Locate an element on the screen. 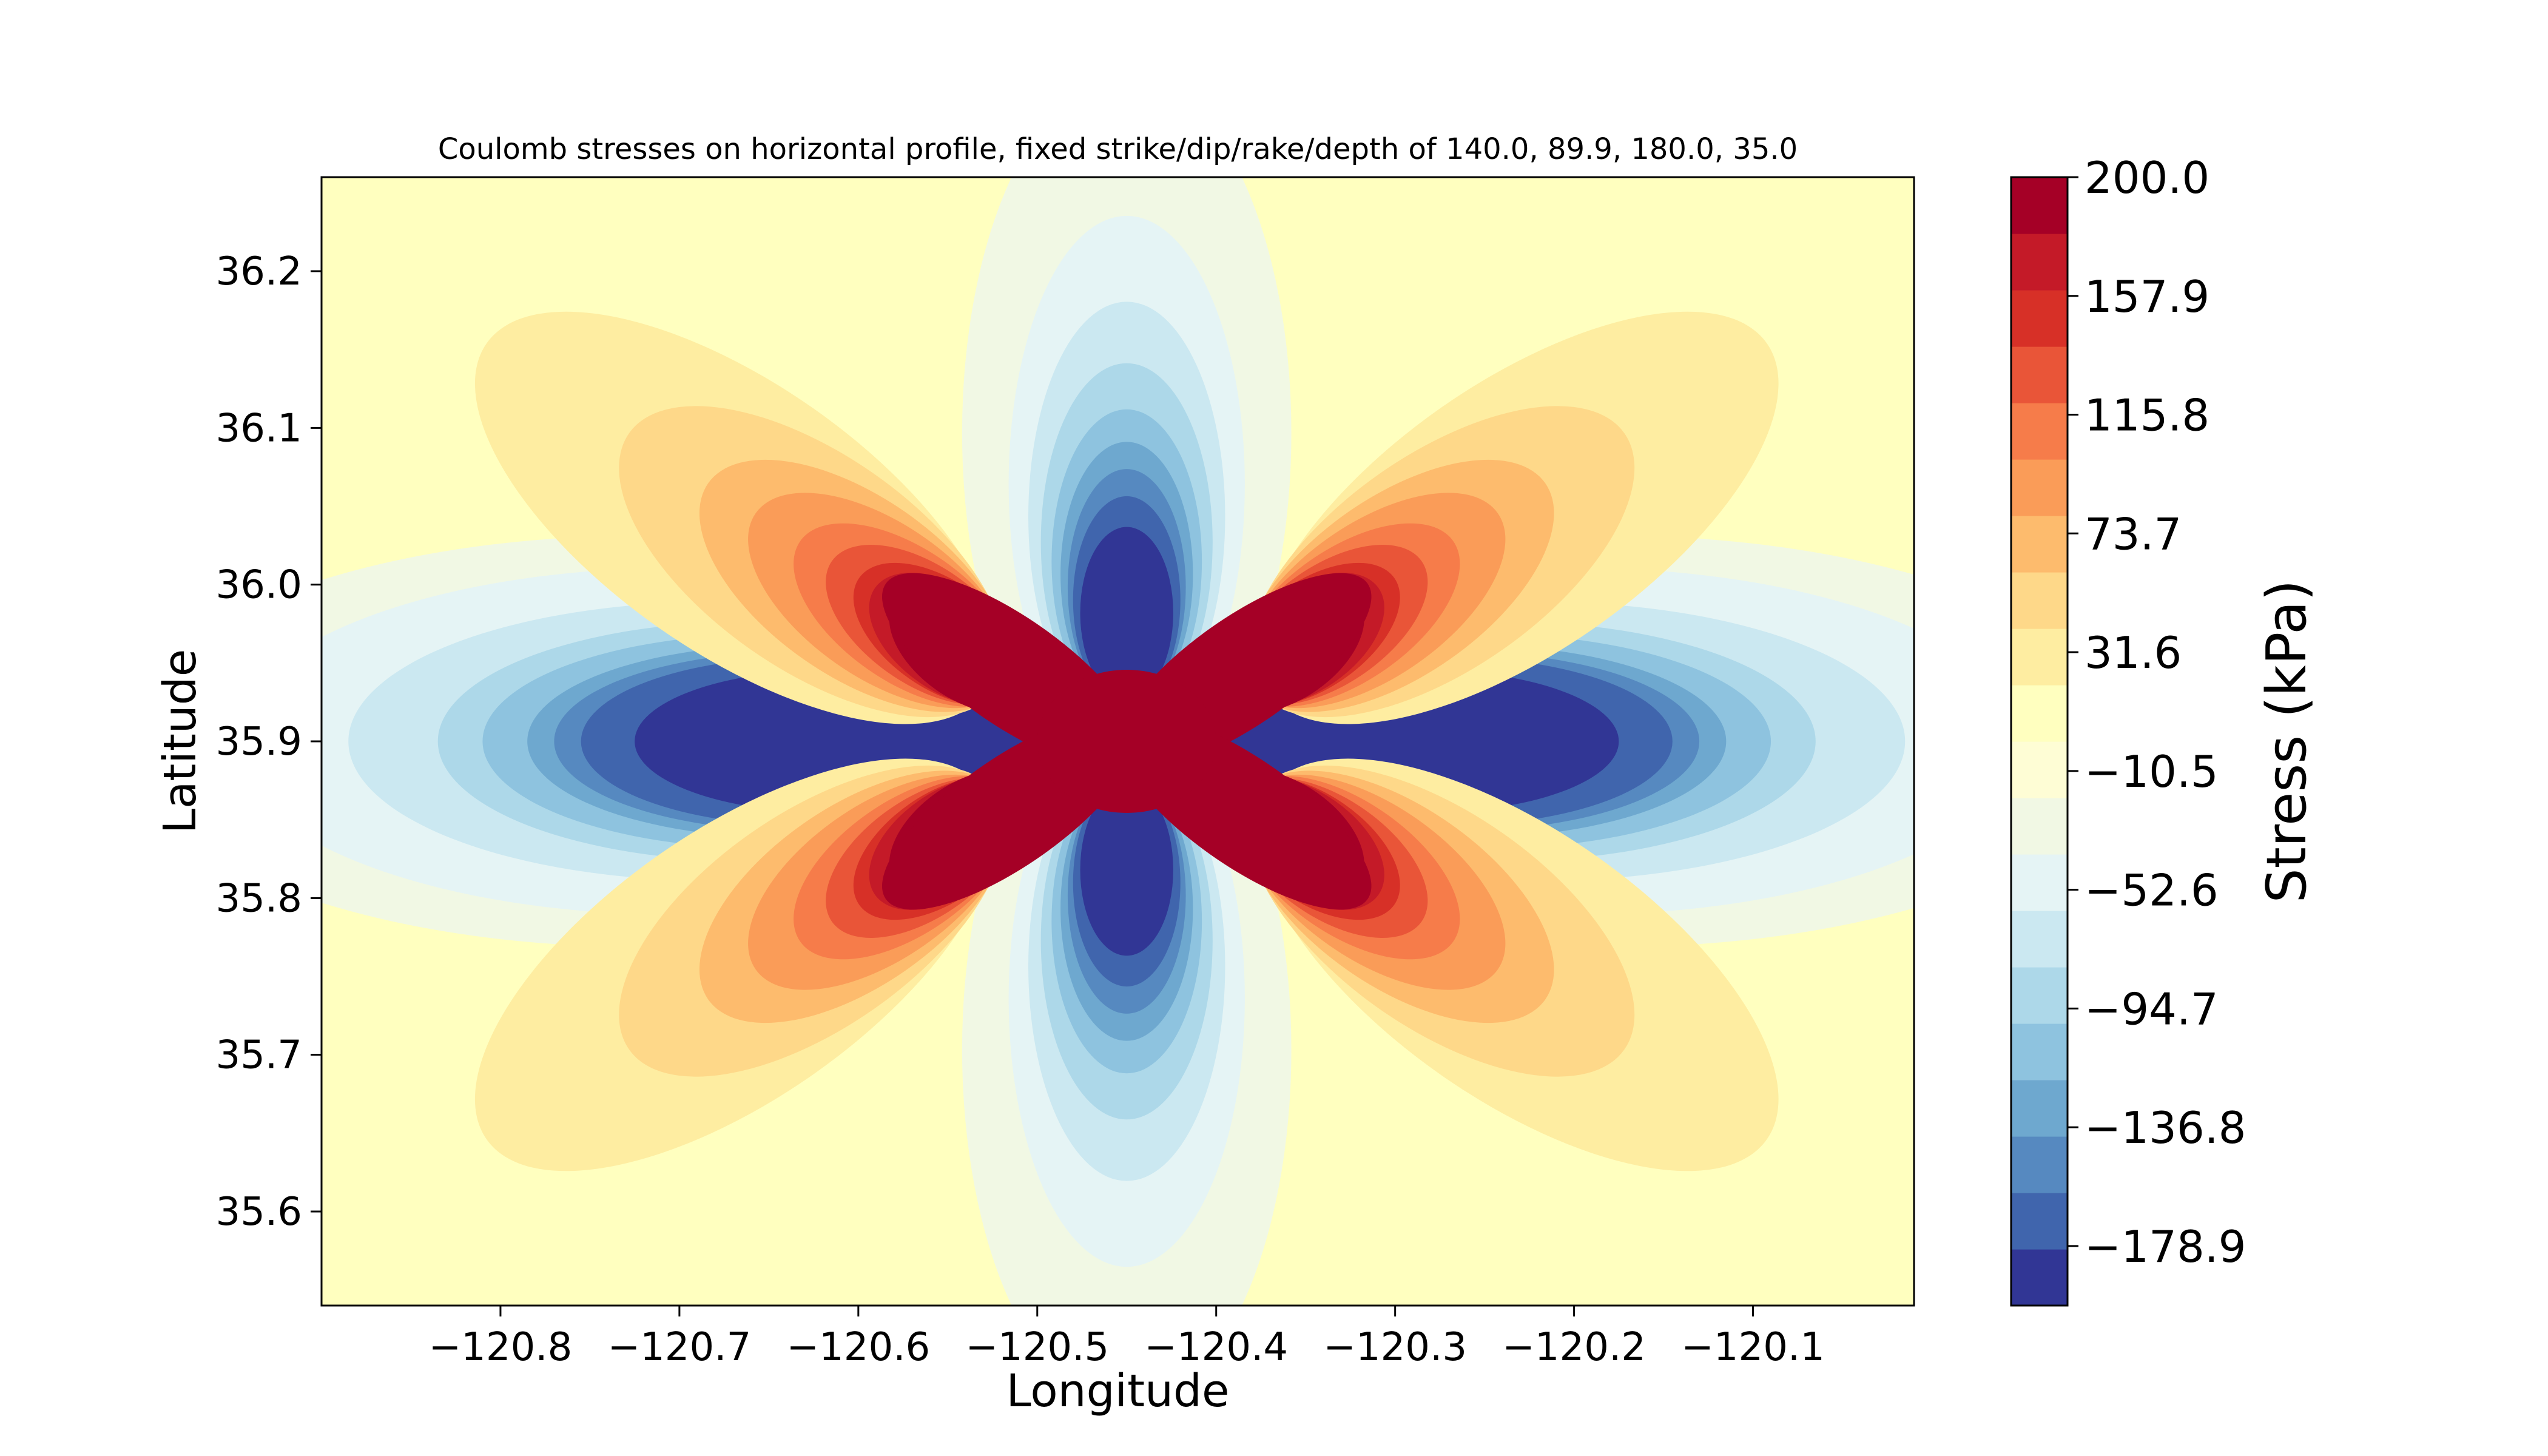  colorbar-label: Stress (kPa) is located at coordinates (2287, 741).